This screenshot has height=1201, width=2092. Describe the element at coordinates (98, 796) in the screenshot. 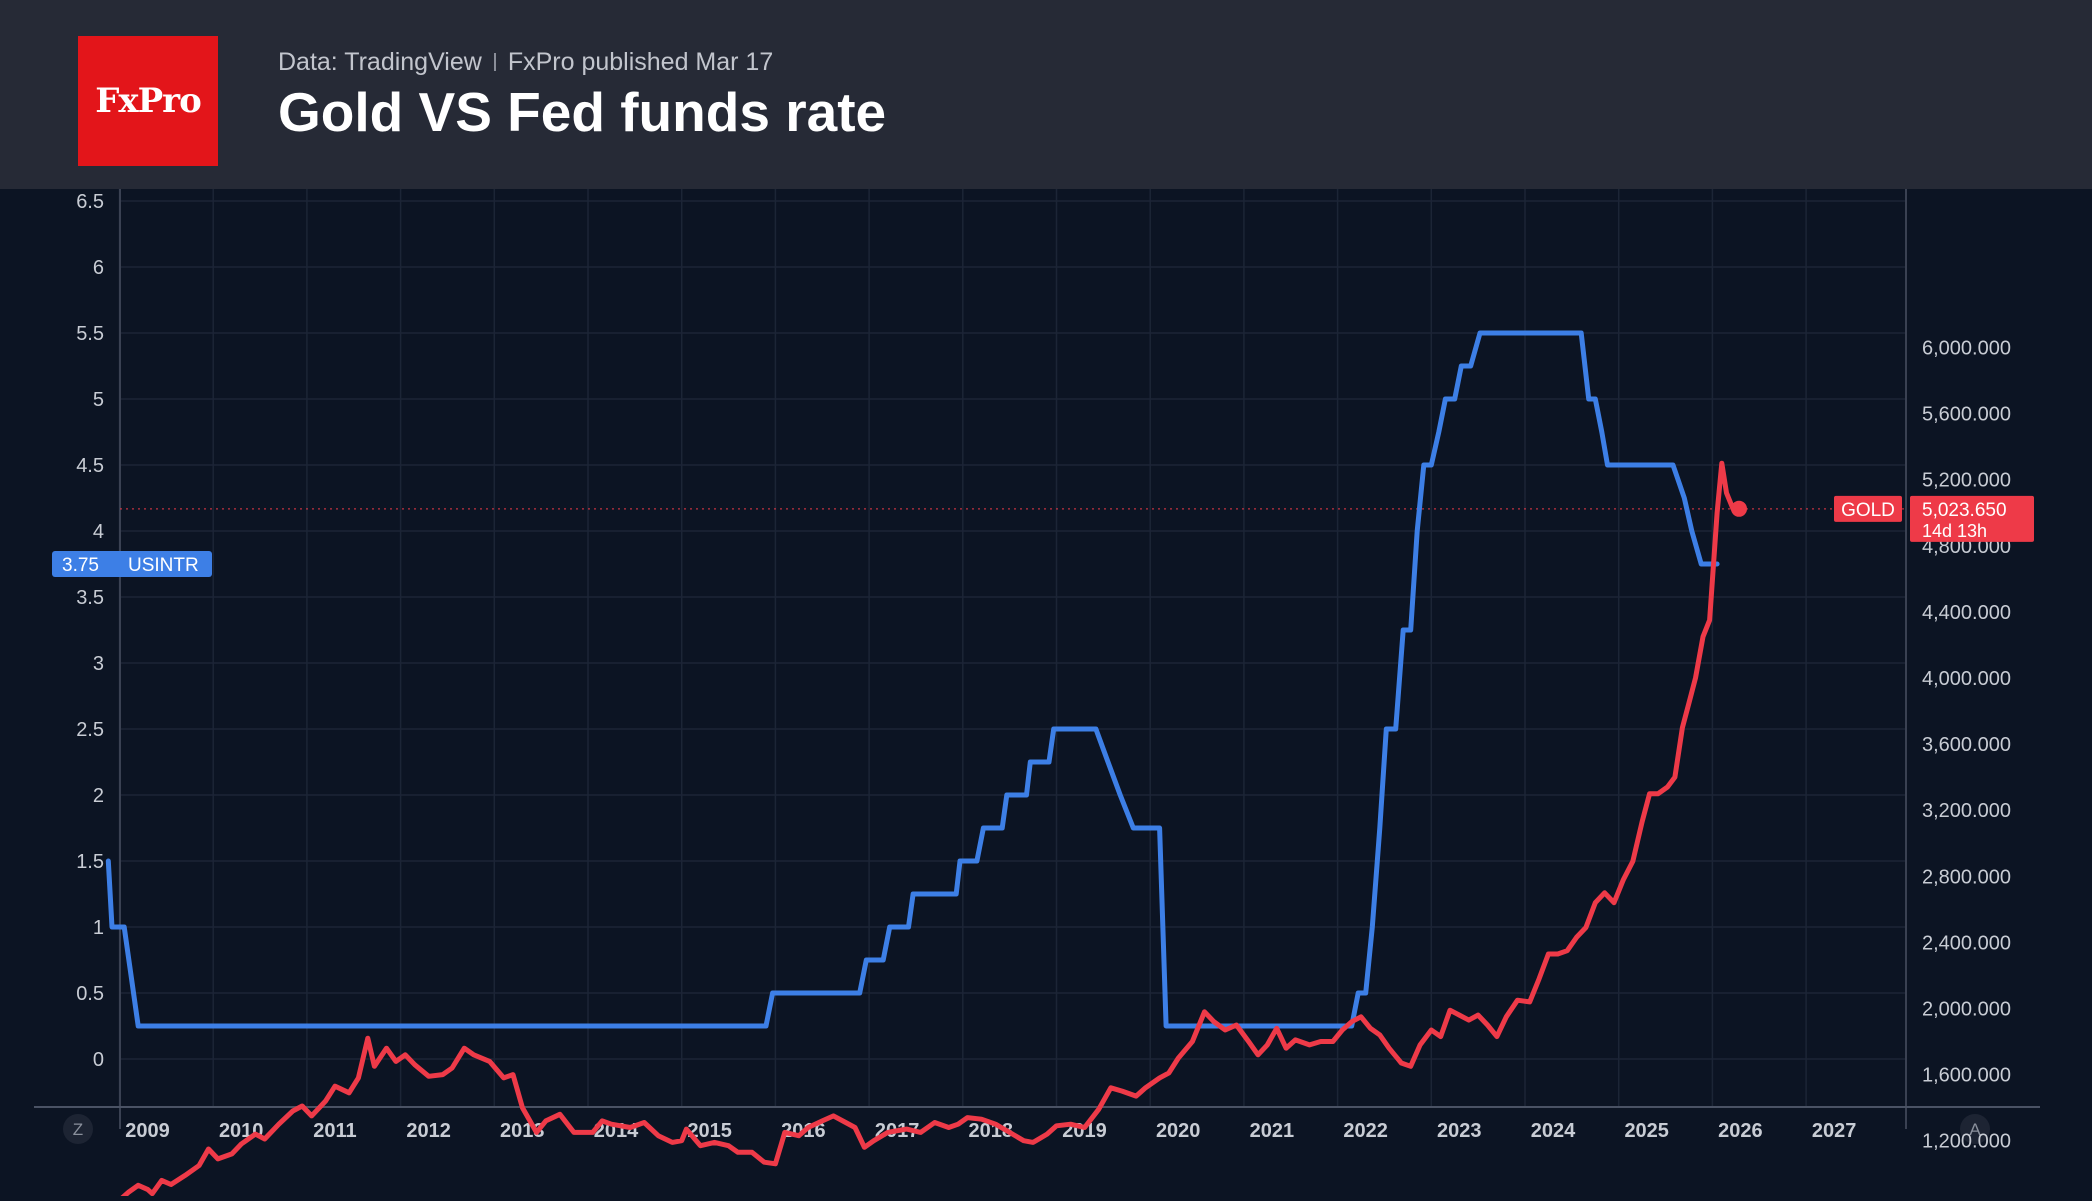

I see `left-tick-label: 2` at that location.